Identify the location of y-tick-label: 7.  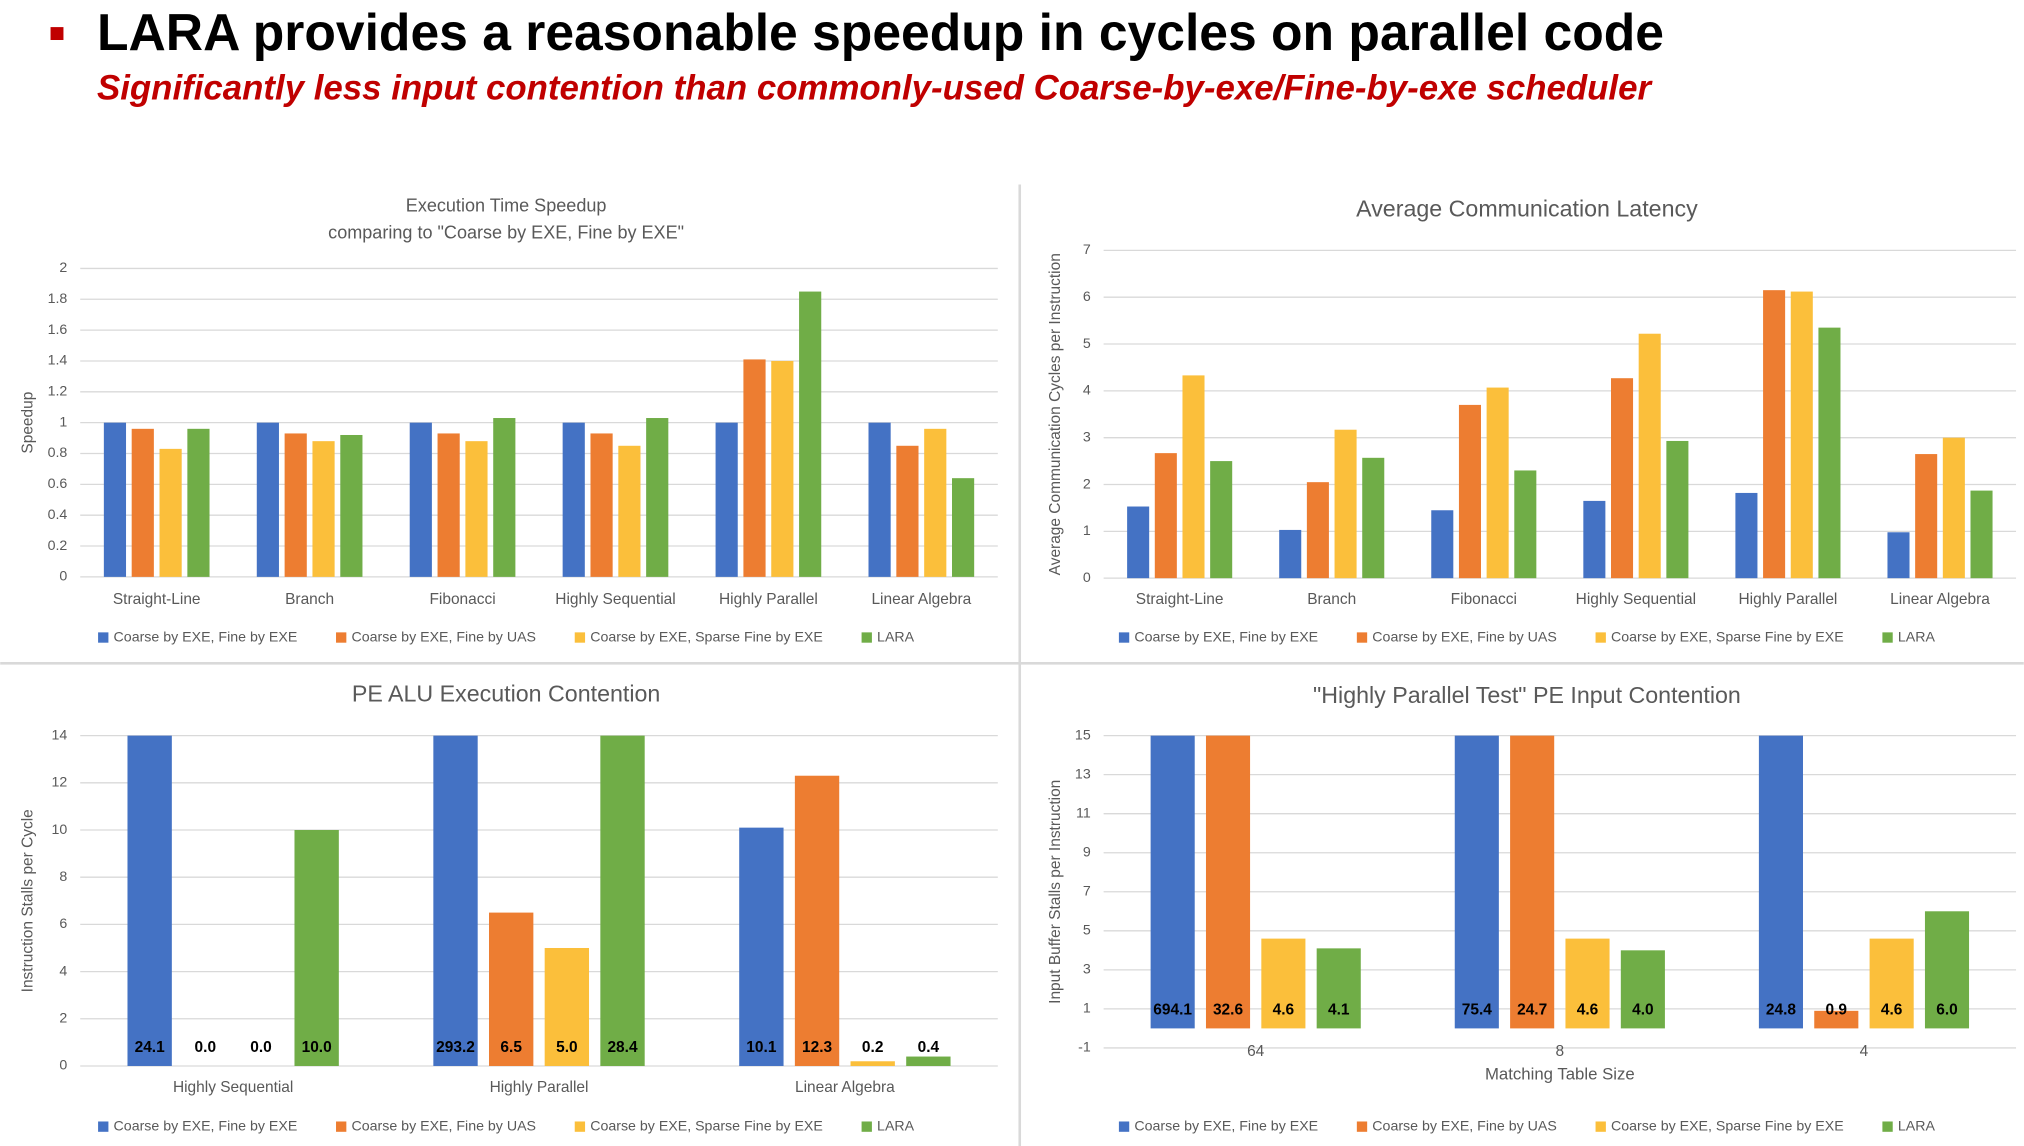
(1087, 250).